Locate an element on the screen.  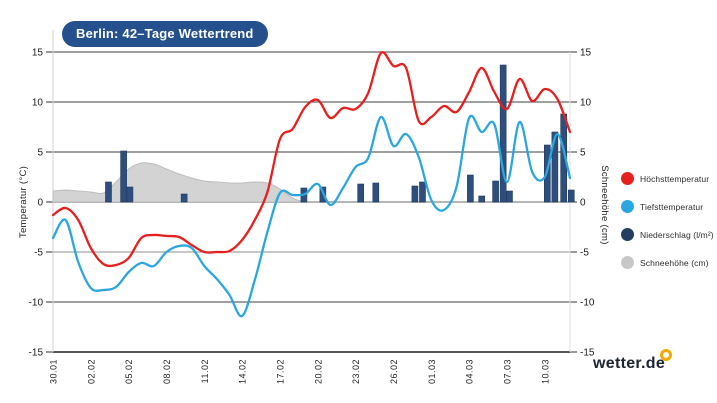
y-axis-title-left: Temperatur (°C) is located at coordinates (23, 202).